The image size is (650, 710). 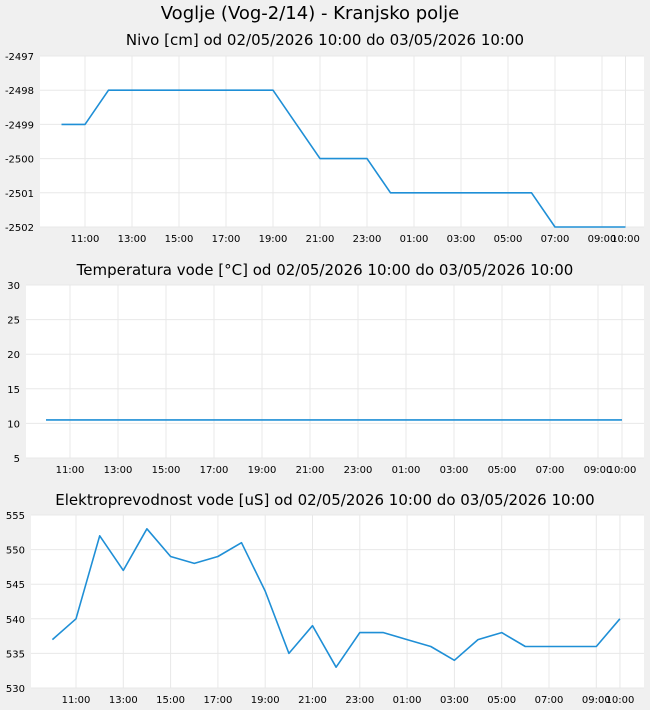 I want to click on y-tick-label: 30, so click(x=13, y=286).